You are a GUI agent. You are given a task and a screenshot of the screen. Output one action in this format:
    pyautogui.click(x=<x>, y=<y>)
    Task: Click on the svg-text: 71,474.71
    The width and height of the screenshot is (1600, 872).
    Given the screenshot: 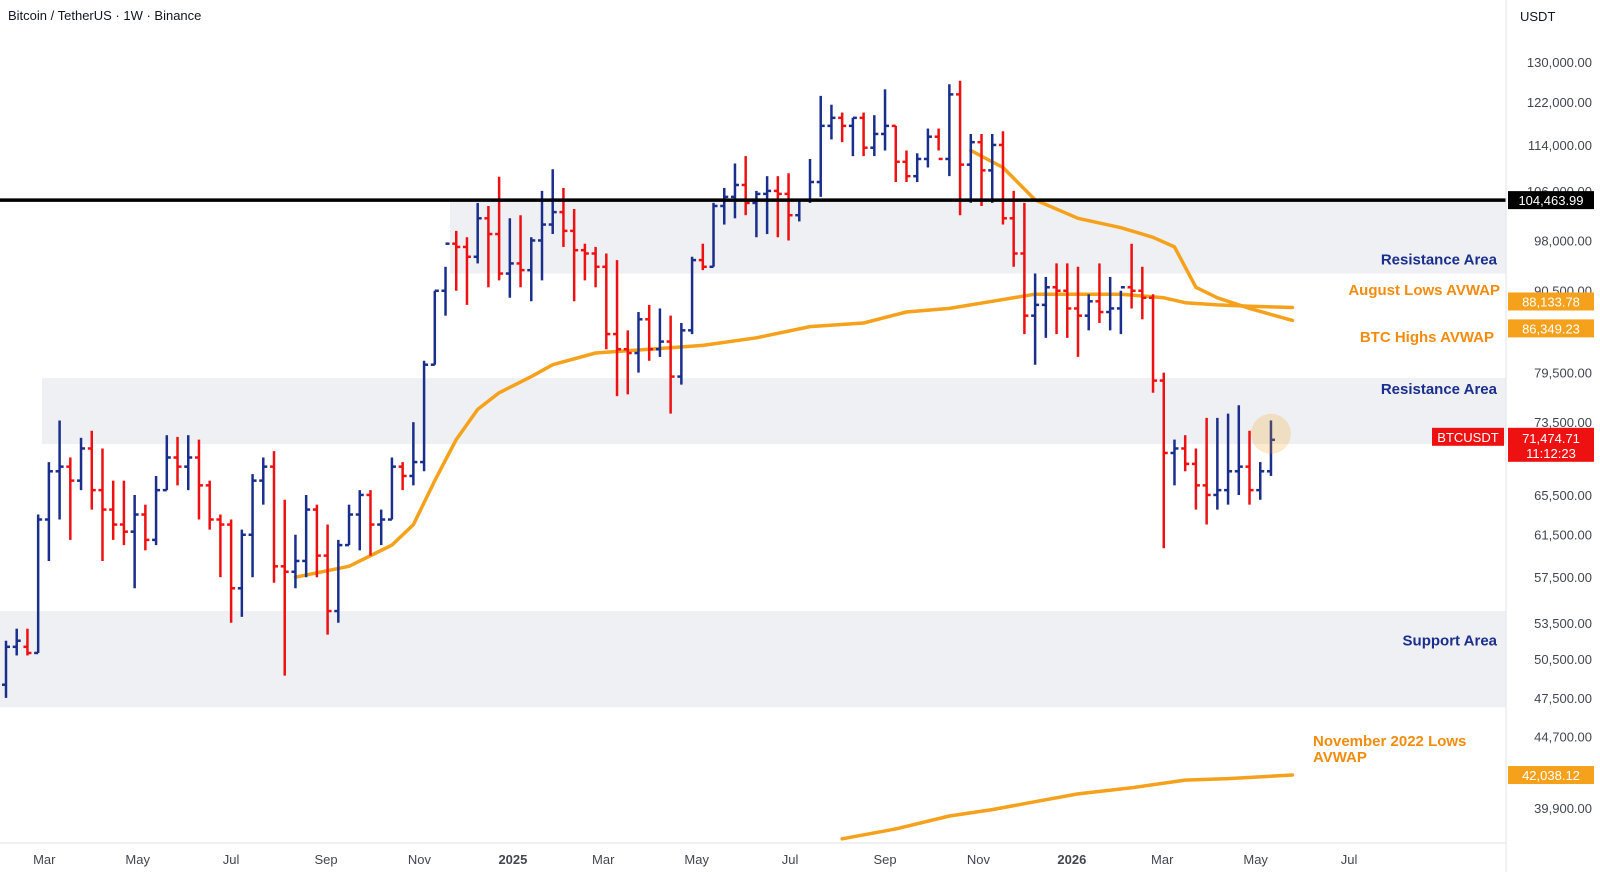 What is the action you would take?
    pyautogui.click(x=1551, y=438)
    